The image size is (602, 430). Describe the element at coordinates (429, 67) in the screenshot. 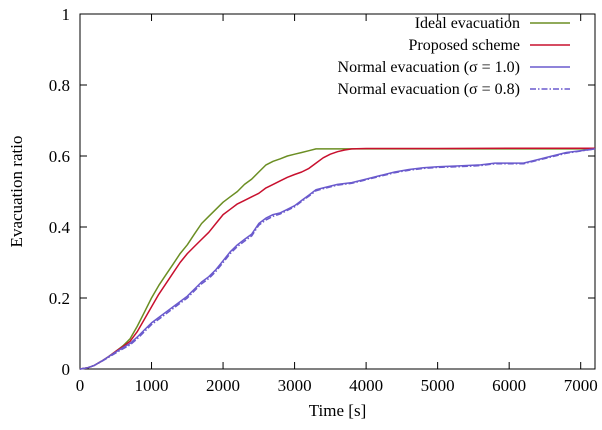

I see `legend-label-3: Normal evacuation (σ = 1.0)` at that location.